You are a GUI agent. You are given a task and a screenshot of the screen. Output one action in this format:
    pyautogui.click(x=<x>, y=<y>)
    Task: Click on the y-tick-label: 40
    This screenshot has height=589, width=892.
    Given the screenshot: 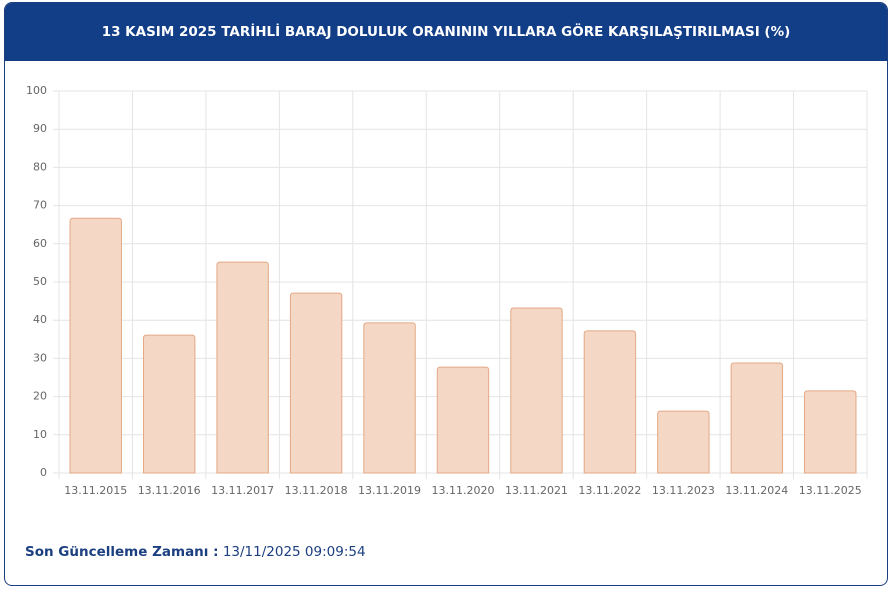 What is the action you would take?
    pyautogui.click(x=40, y=319)
    